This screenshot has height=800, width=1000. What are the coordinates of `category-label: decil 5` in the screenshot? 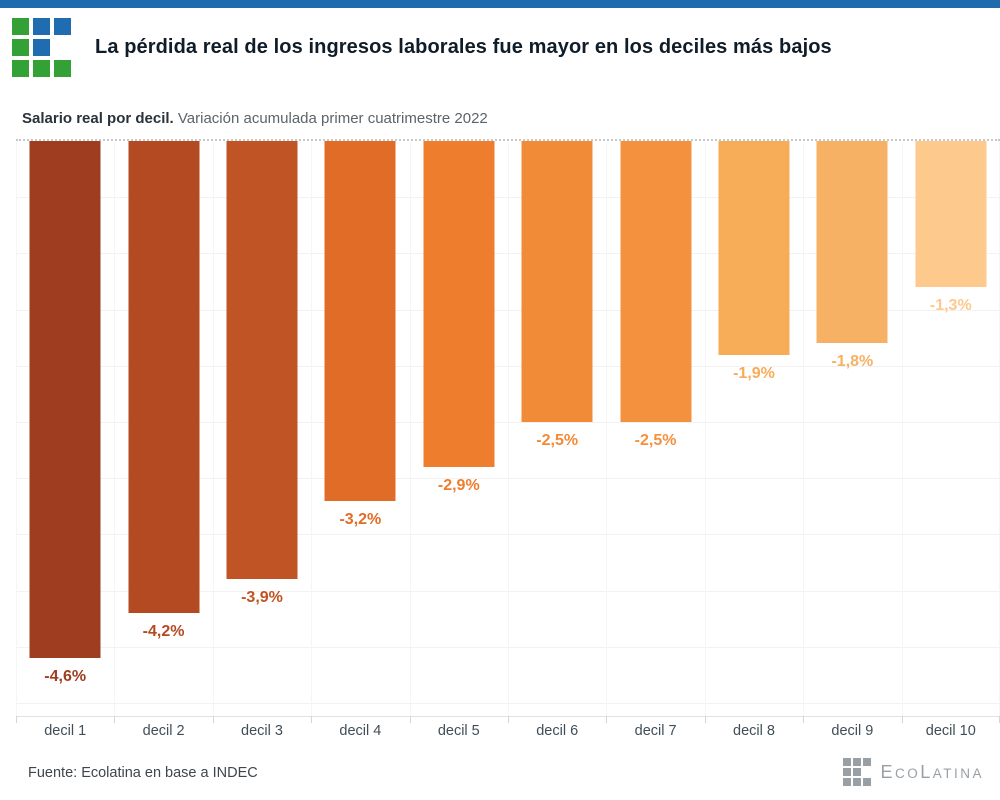 It's located at (458, 731).